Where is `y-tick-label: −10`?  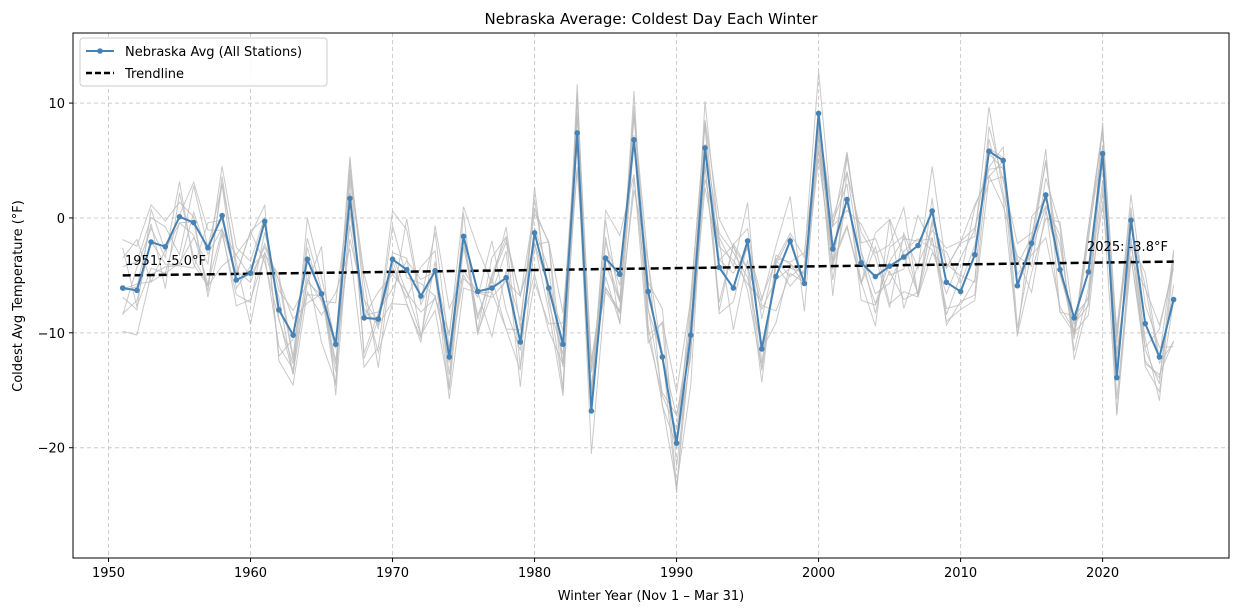
y-tick-label: −10 is located at coordinates (51, 334).